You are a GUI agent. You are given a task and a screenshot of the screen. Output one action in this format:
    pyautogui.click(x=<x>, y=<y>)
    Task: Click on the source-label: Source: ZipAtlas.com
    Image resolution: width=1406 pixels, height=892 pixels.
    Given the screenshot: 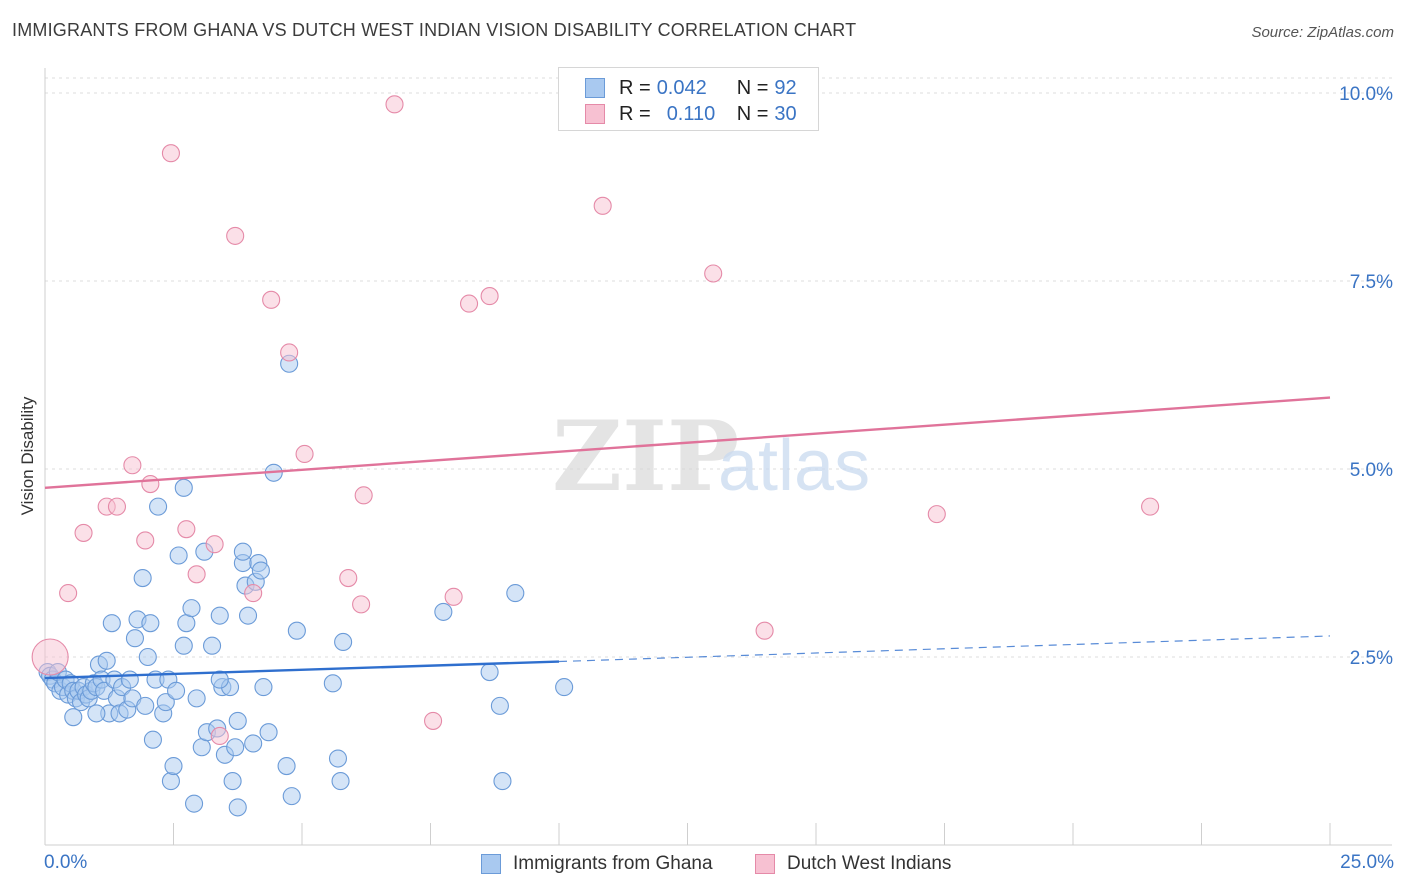 What is the action you would take?
    pyautogui.click(x=1322, y=32)
    